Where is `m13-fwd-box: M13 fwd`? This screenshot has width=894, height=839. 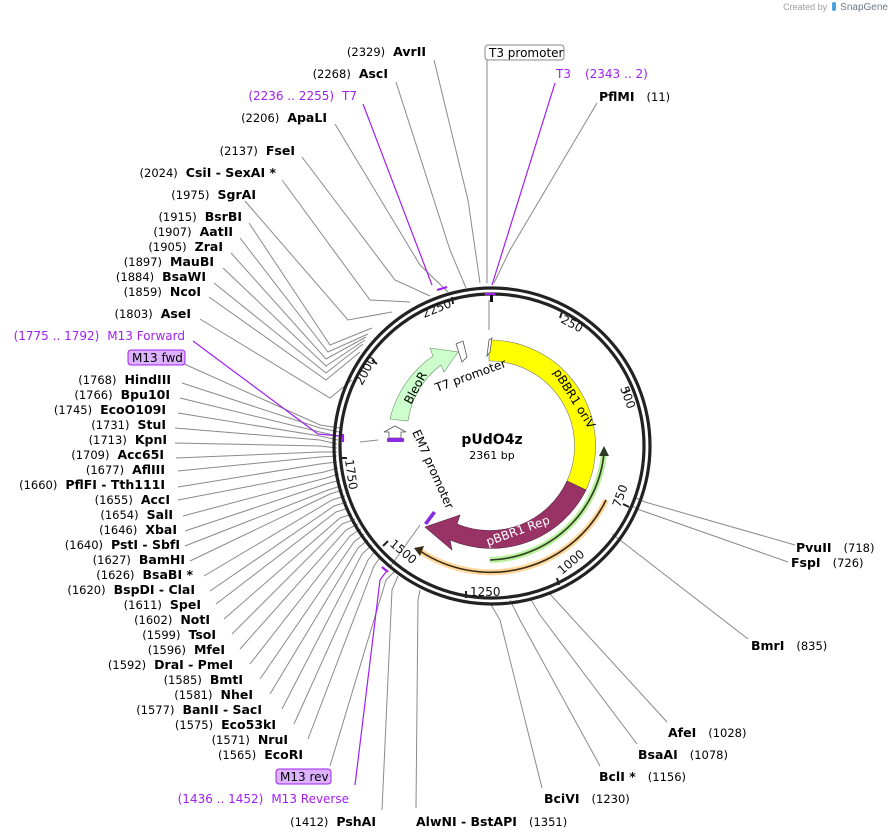 m13-fwd-box: M13 fwd is located at coordinates (156, 357).